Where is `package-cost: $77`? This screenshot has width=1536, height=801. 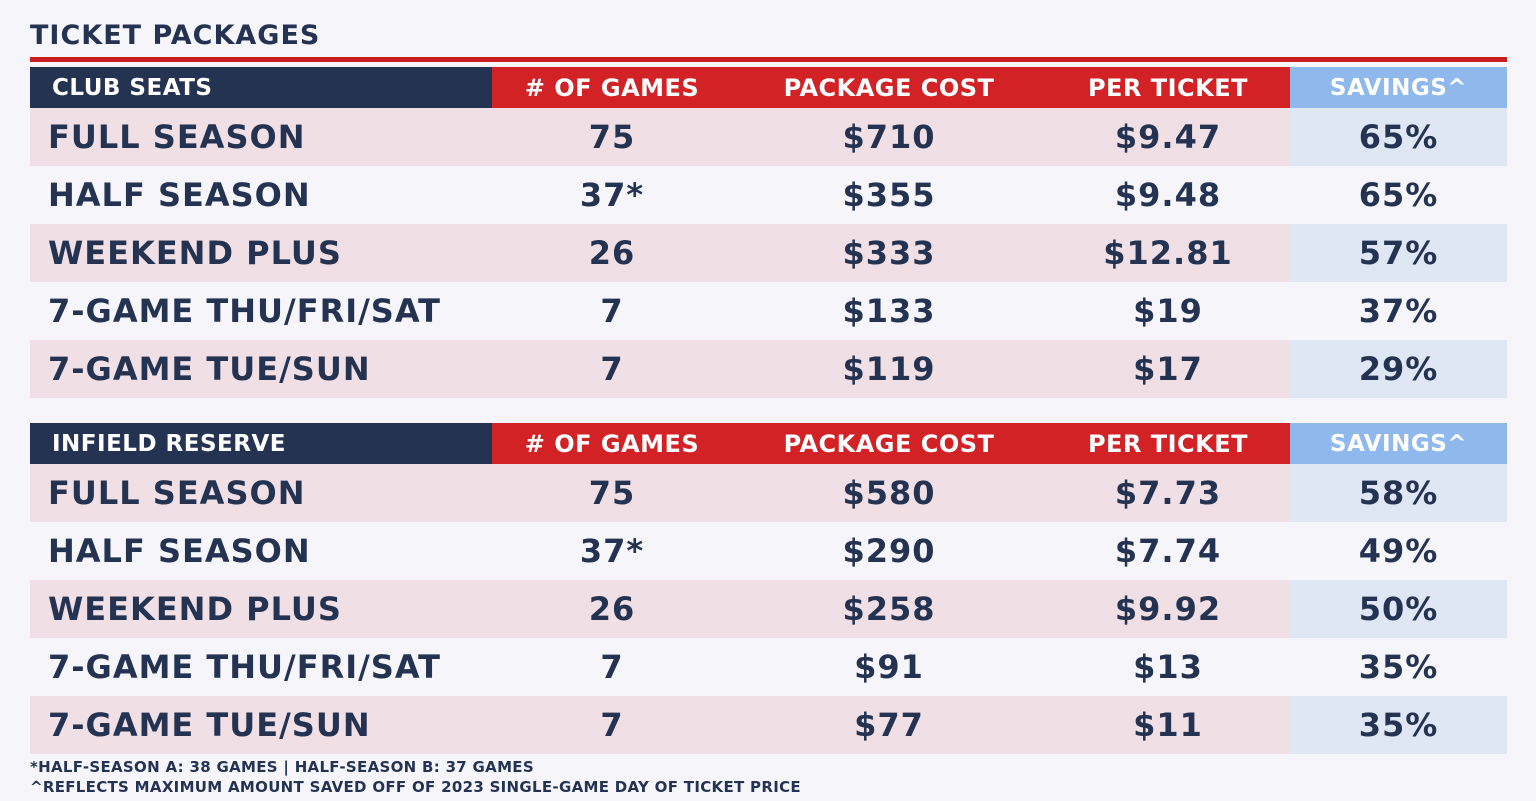
package-cost: $77 is located at coordinates (889, 725).